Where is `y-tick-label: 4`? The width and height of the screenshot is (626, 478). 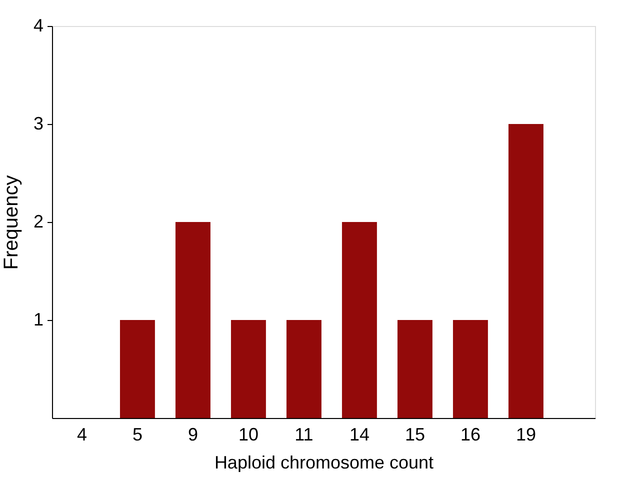 y-tick-label: 4 is located at coordinates (38, 26).